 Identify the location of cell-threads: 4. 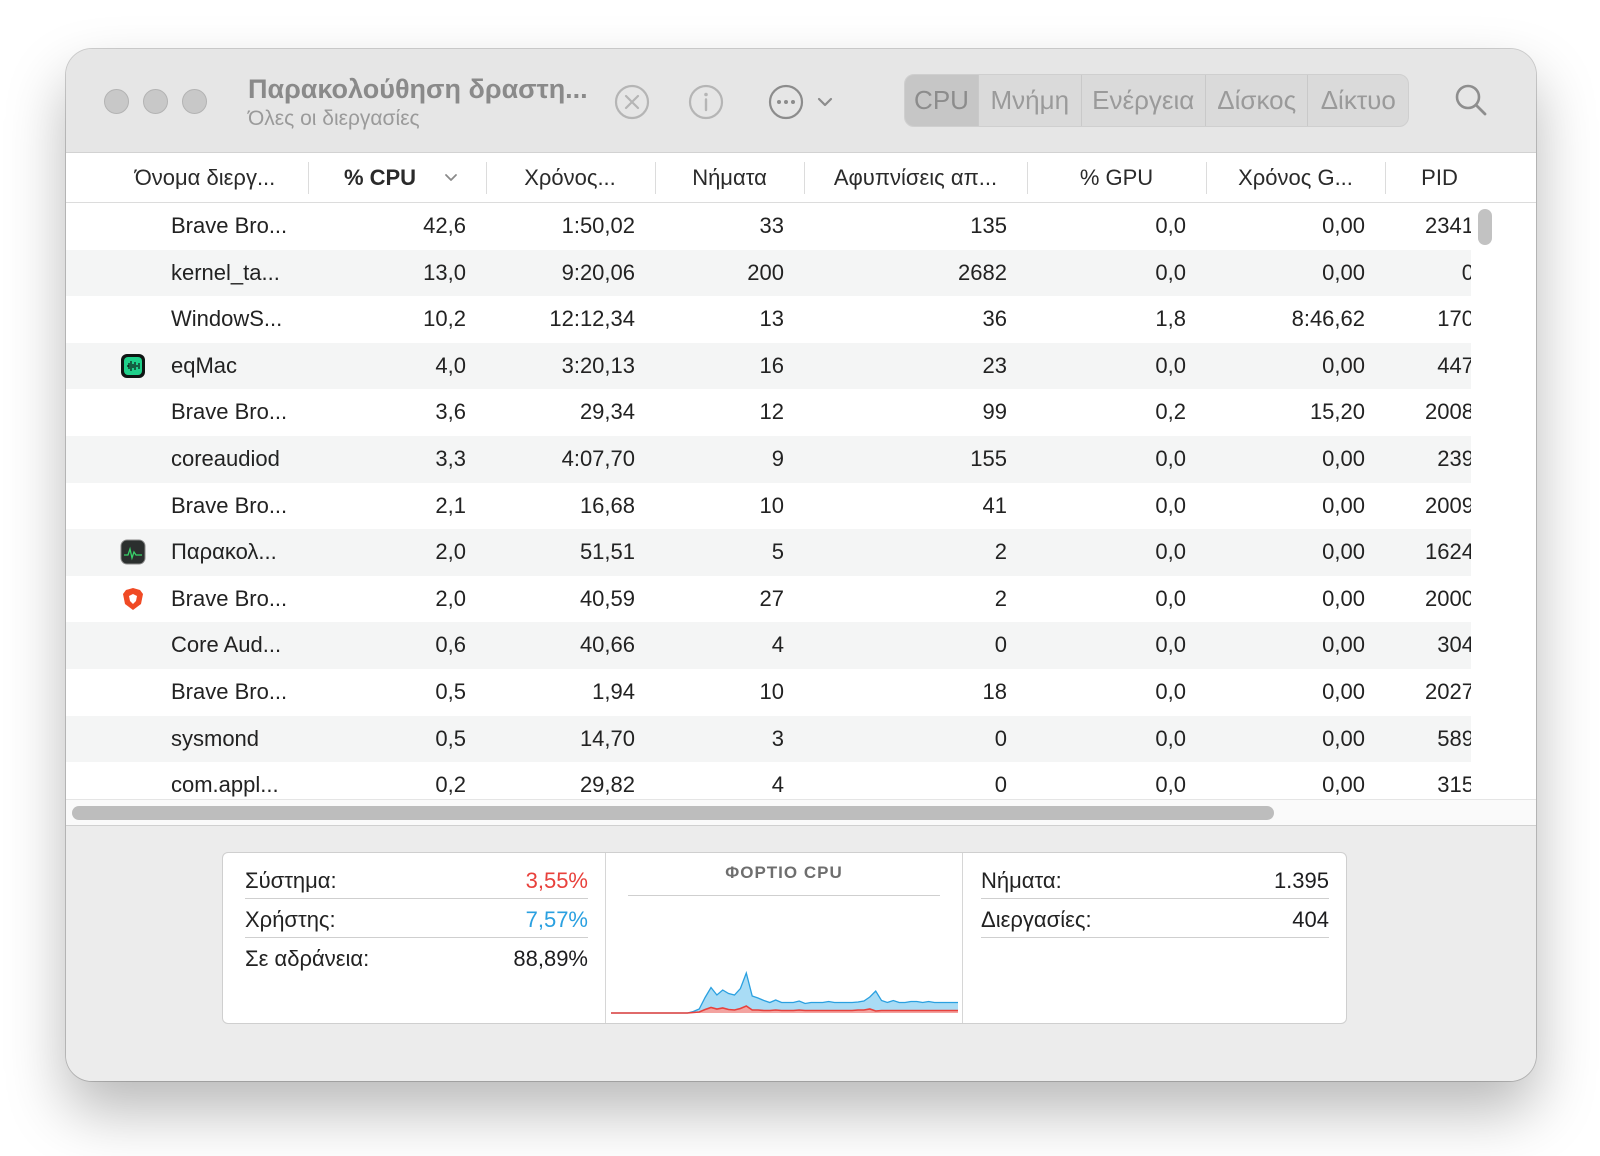
(777, 645).